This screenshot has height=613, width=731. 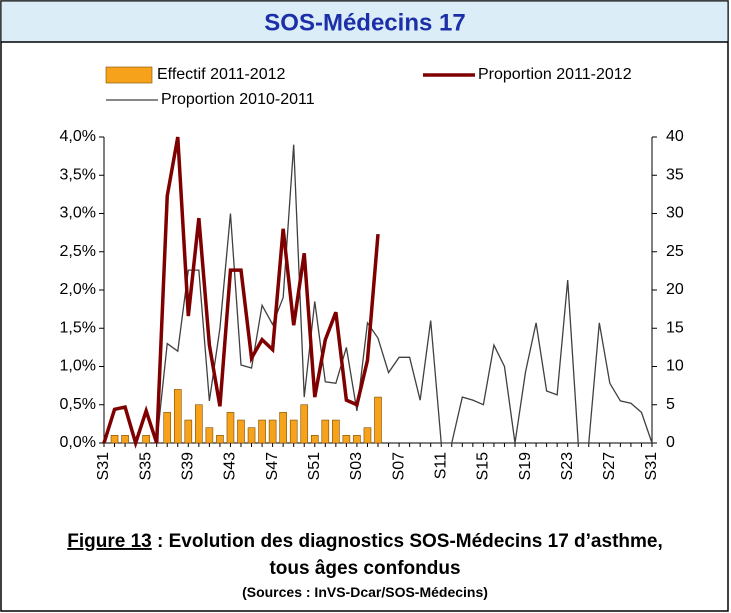 I want to click on y2-tick-label: 20, so click(x=675, y=289).